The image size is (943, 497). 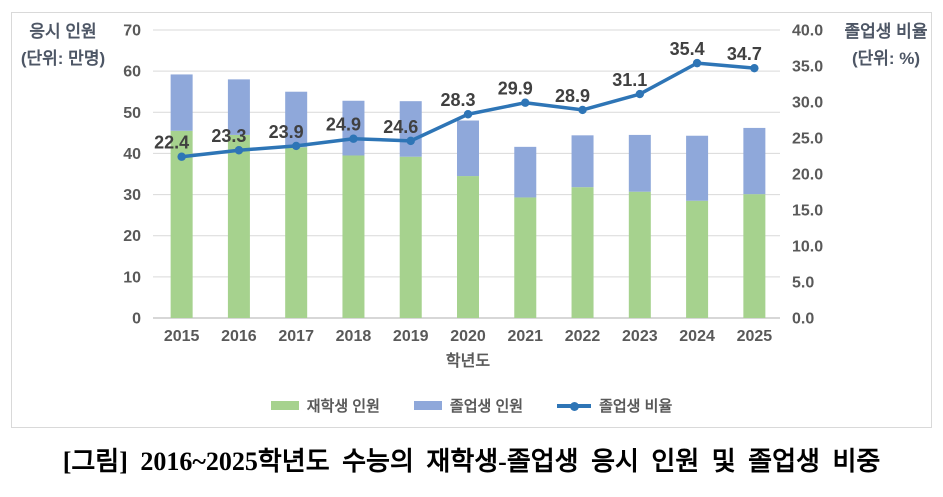 I want to click on legend-item-jaehaksaeng: 재학생 인원, so click(x=325, y=405).